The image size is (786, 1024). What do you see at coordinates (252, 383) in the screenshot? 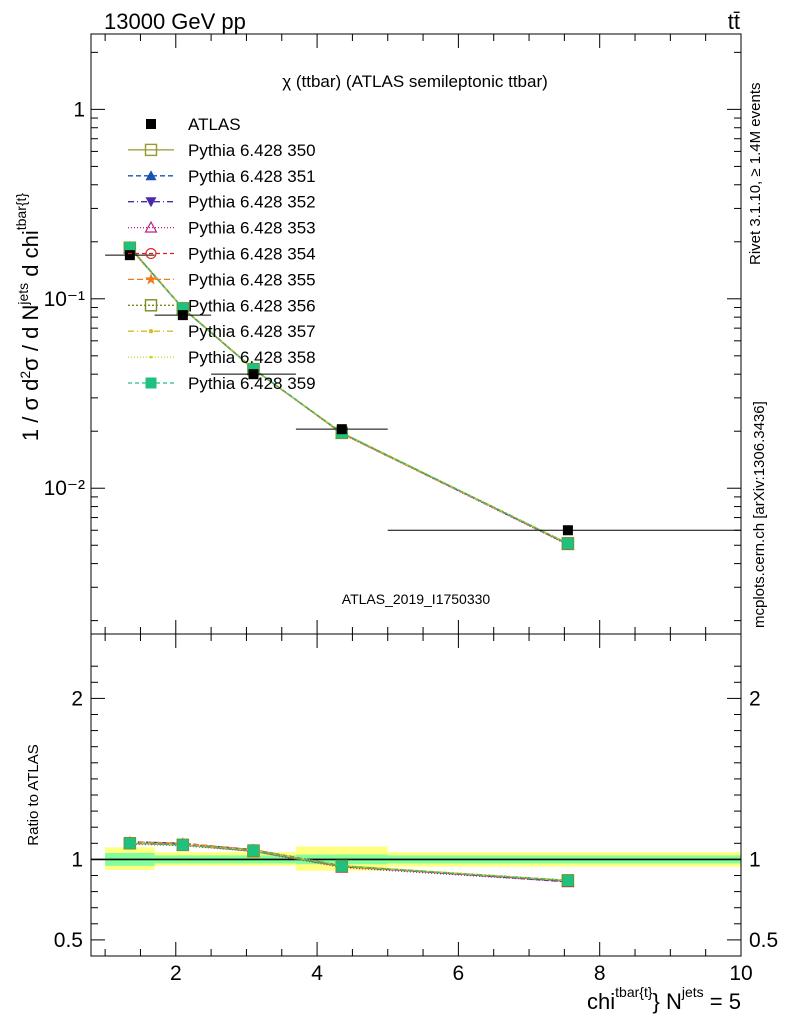
I see `legend-entry-label: Pythia 6.428 359` at bounding box center [252, 383].